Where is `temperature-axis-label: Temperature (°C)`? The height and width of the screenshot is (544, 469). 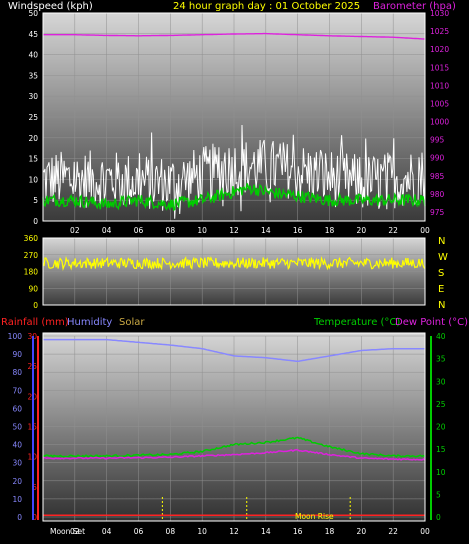
temperature-axis-label: Temperature (°C) is located at coordinates (356, 322).